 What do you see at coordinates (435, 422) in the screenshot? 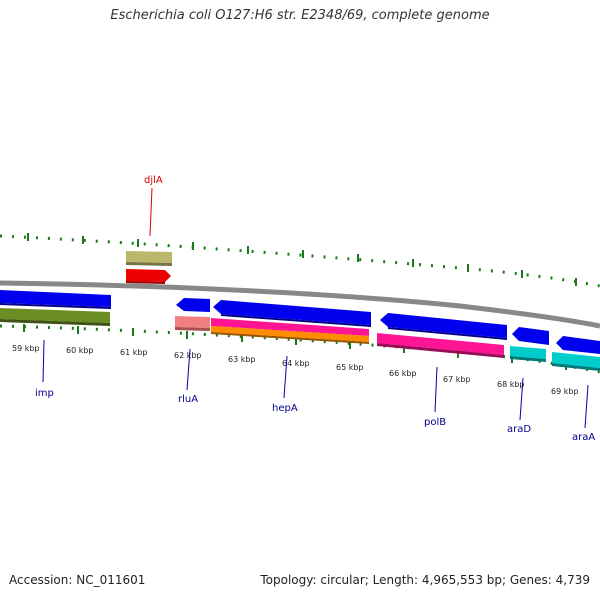
I see `gene-label-polB: polB` at bounding box center [435, 422].